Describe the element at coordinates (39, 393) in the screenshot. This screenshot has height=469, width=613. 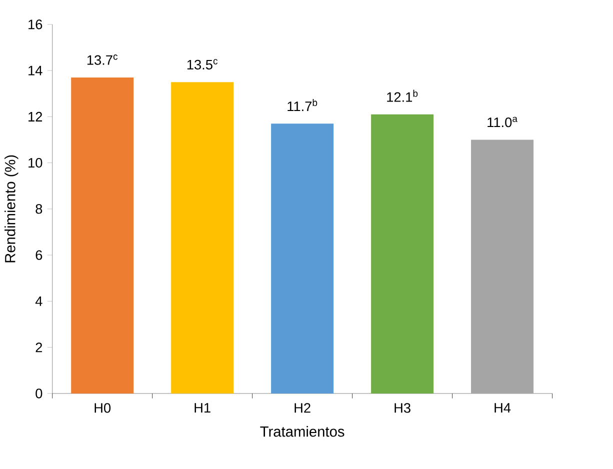
I see `y-tick-label: 0` at that location.